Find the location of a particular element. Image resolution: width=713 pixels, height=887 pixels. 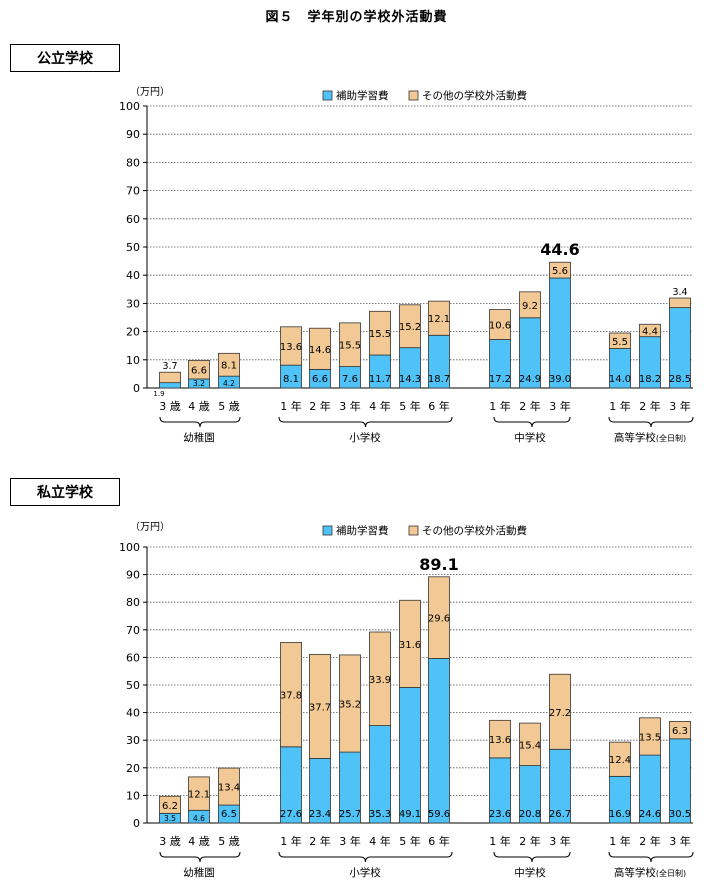

chart-private-category-label: 3 年 is located at coordinates (680, 841).